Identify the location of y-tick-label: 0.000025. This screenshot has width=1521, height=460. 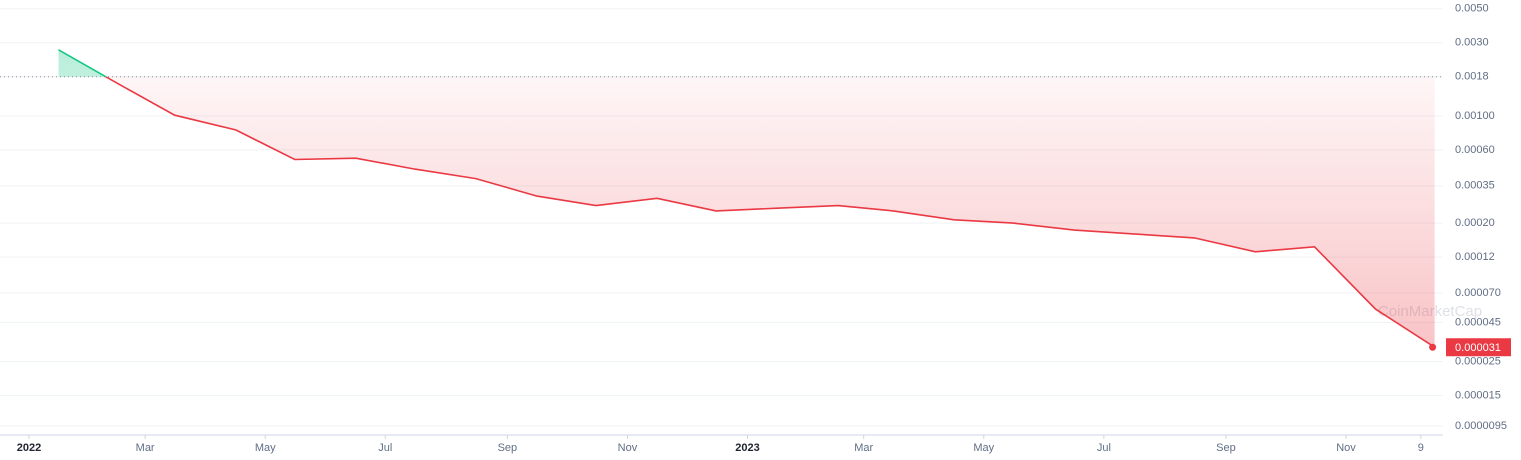
(1478, 361).